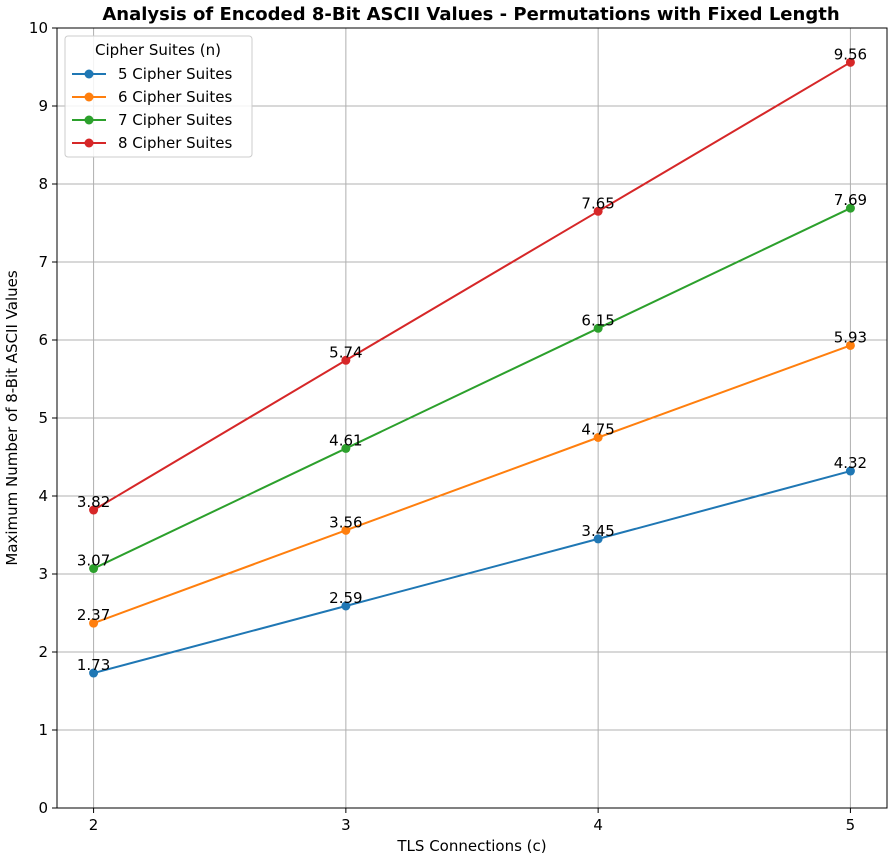  I want to click on legend-label: 8 Cipher Suites, so click(175, 143).